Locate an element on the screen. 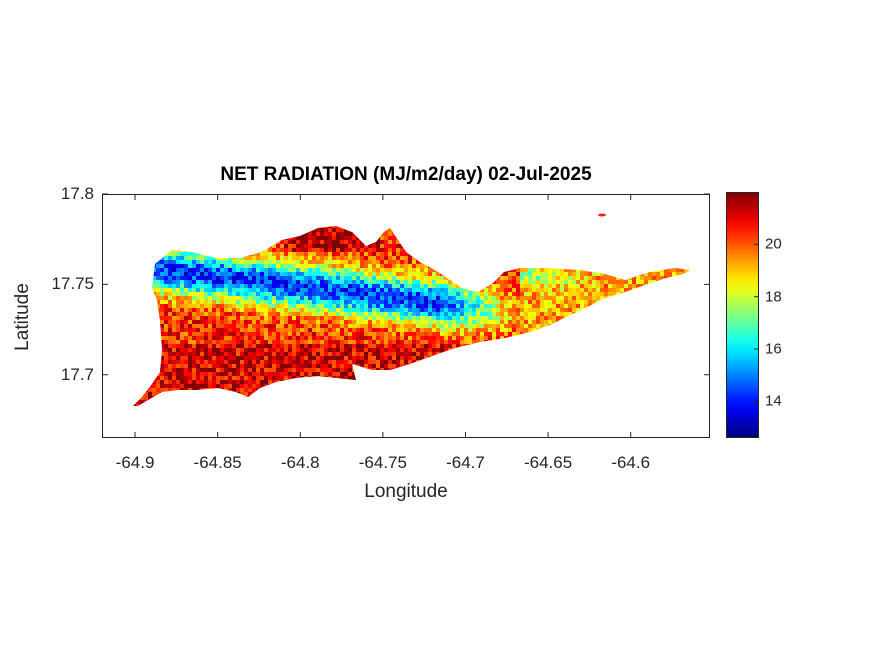 The image size is (875, 656). x-tick-label: -64.6 is located at coordinates (631, 462).